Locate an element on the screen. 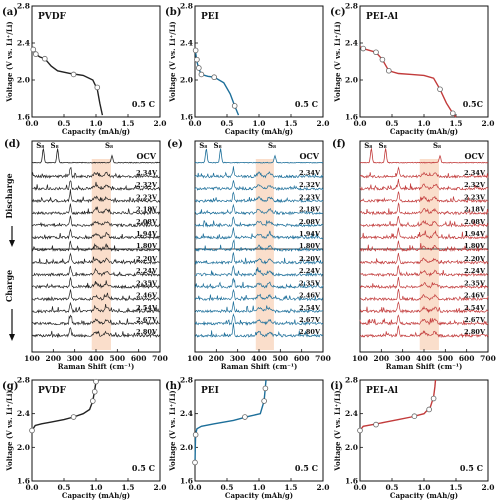  spectrum-ocv is located at coordinates (96, 155).